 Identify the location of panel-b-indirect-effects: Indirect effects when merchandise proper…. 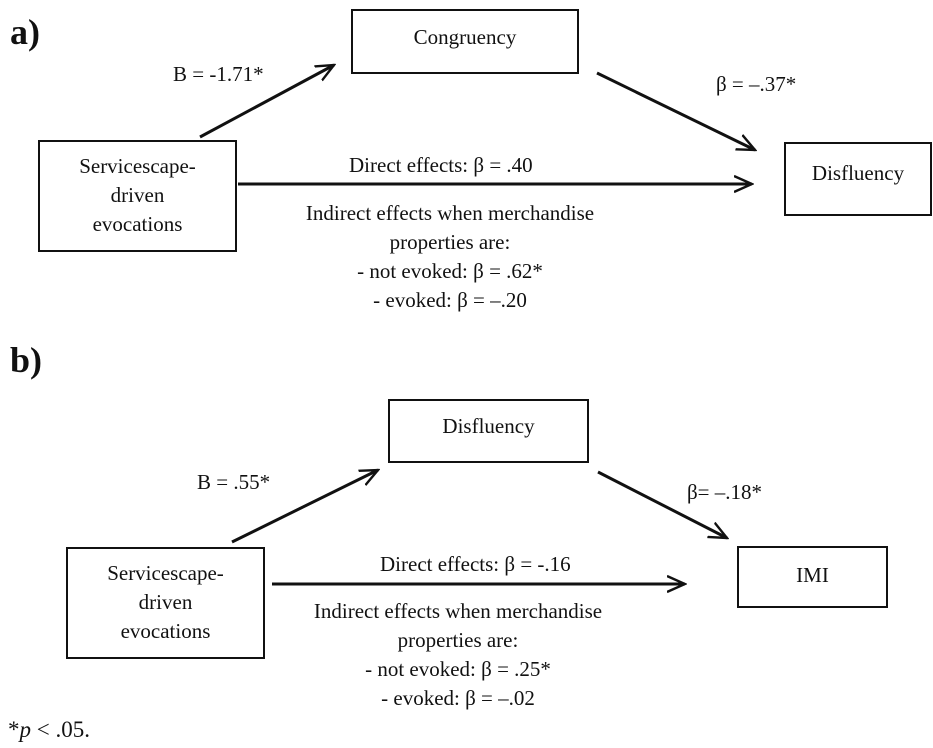
(458, 654).